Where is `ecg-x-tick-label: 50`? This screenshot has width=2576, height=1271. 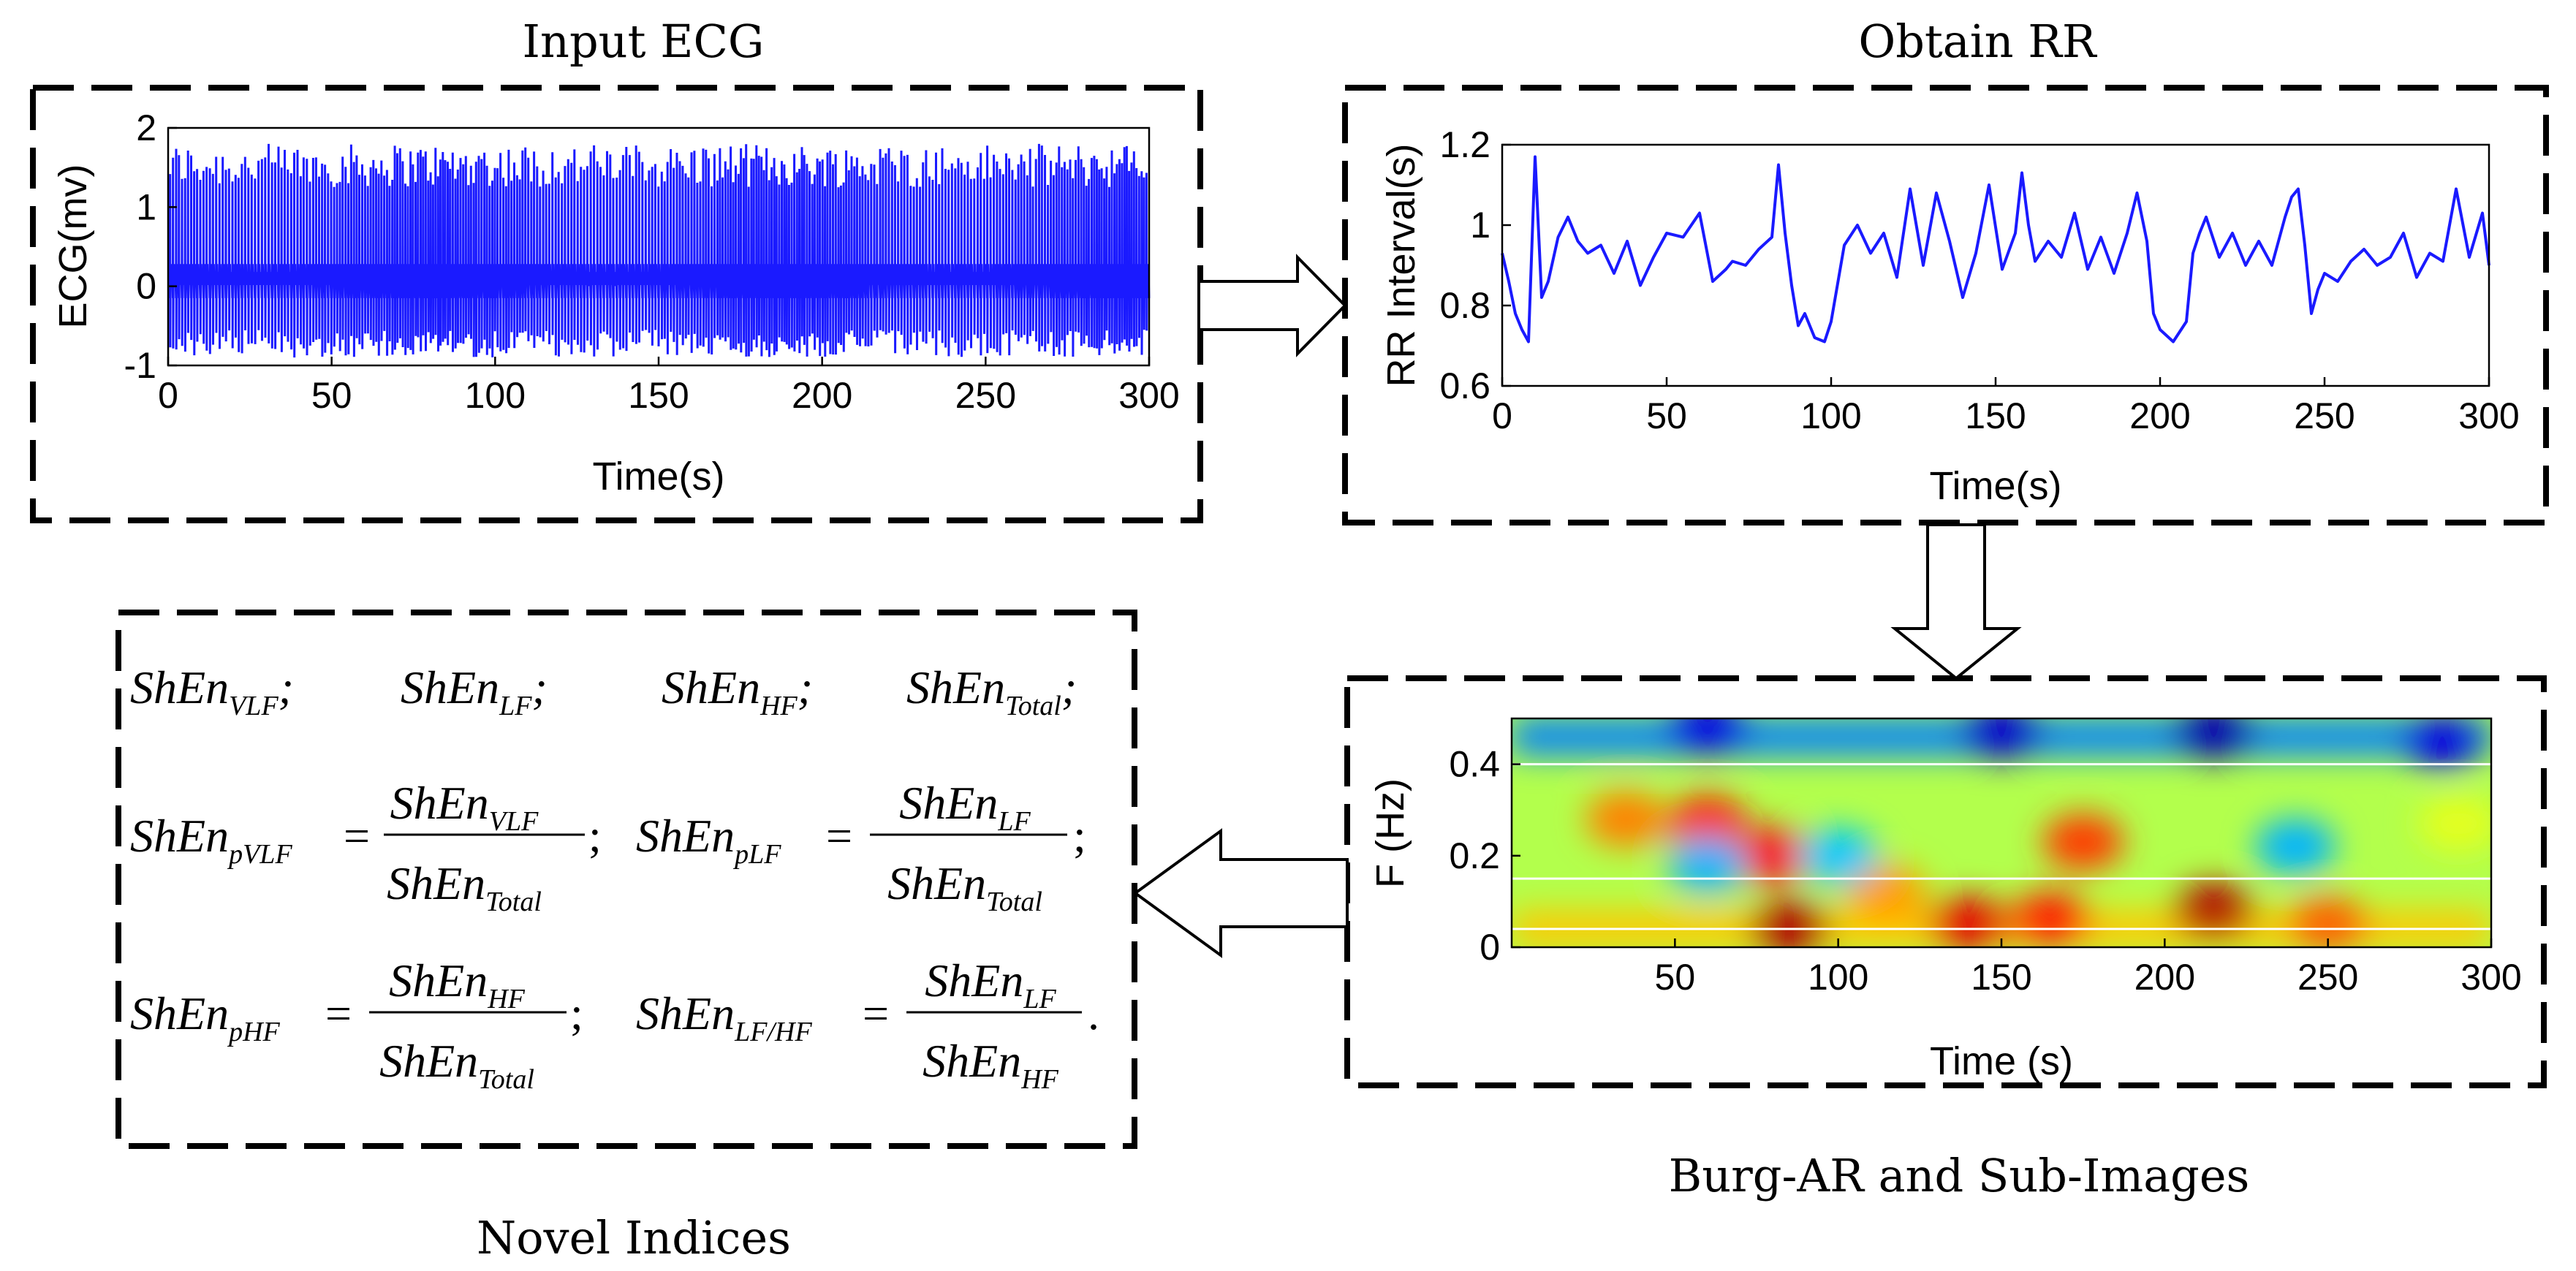
ecg-x-tick-label: 50 is located at coordinates (331, 395).